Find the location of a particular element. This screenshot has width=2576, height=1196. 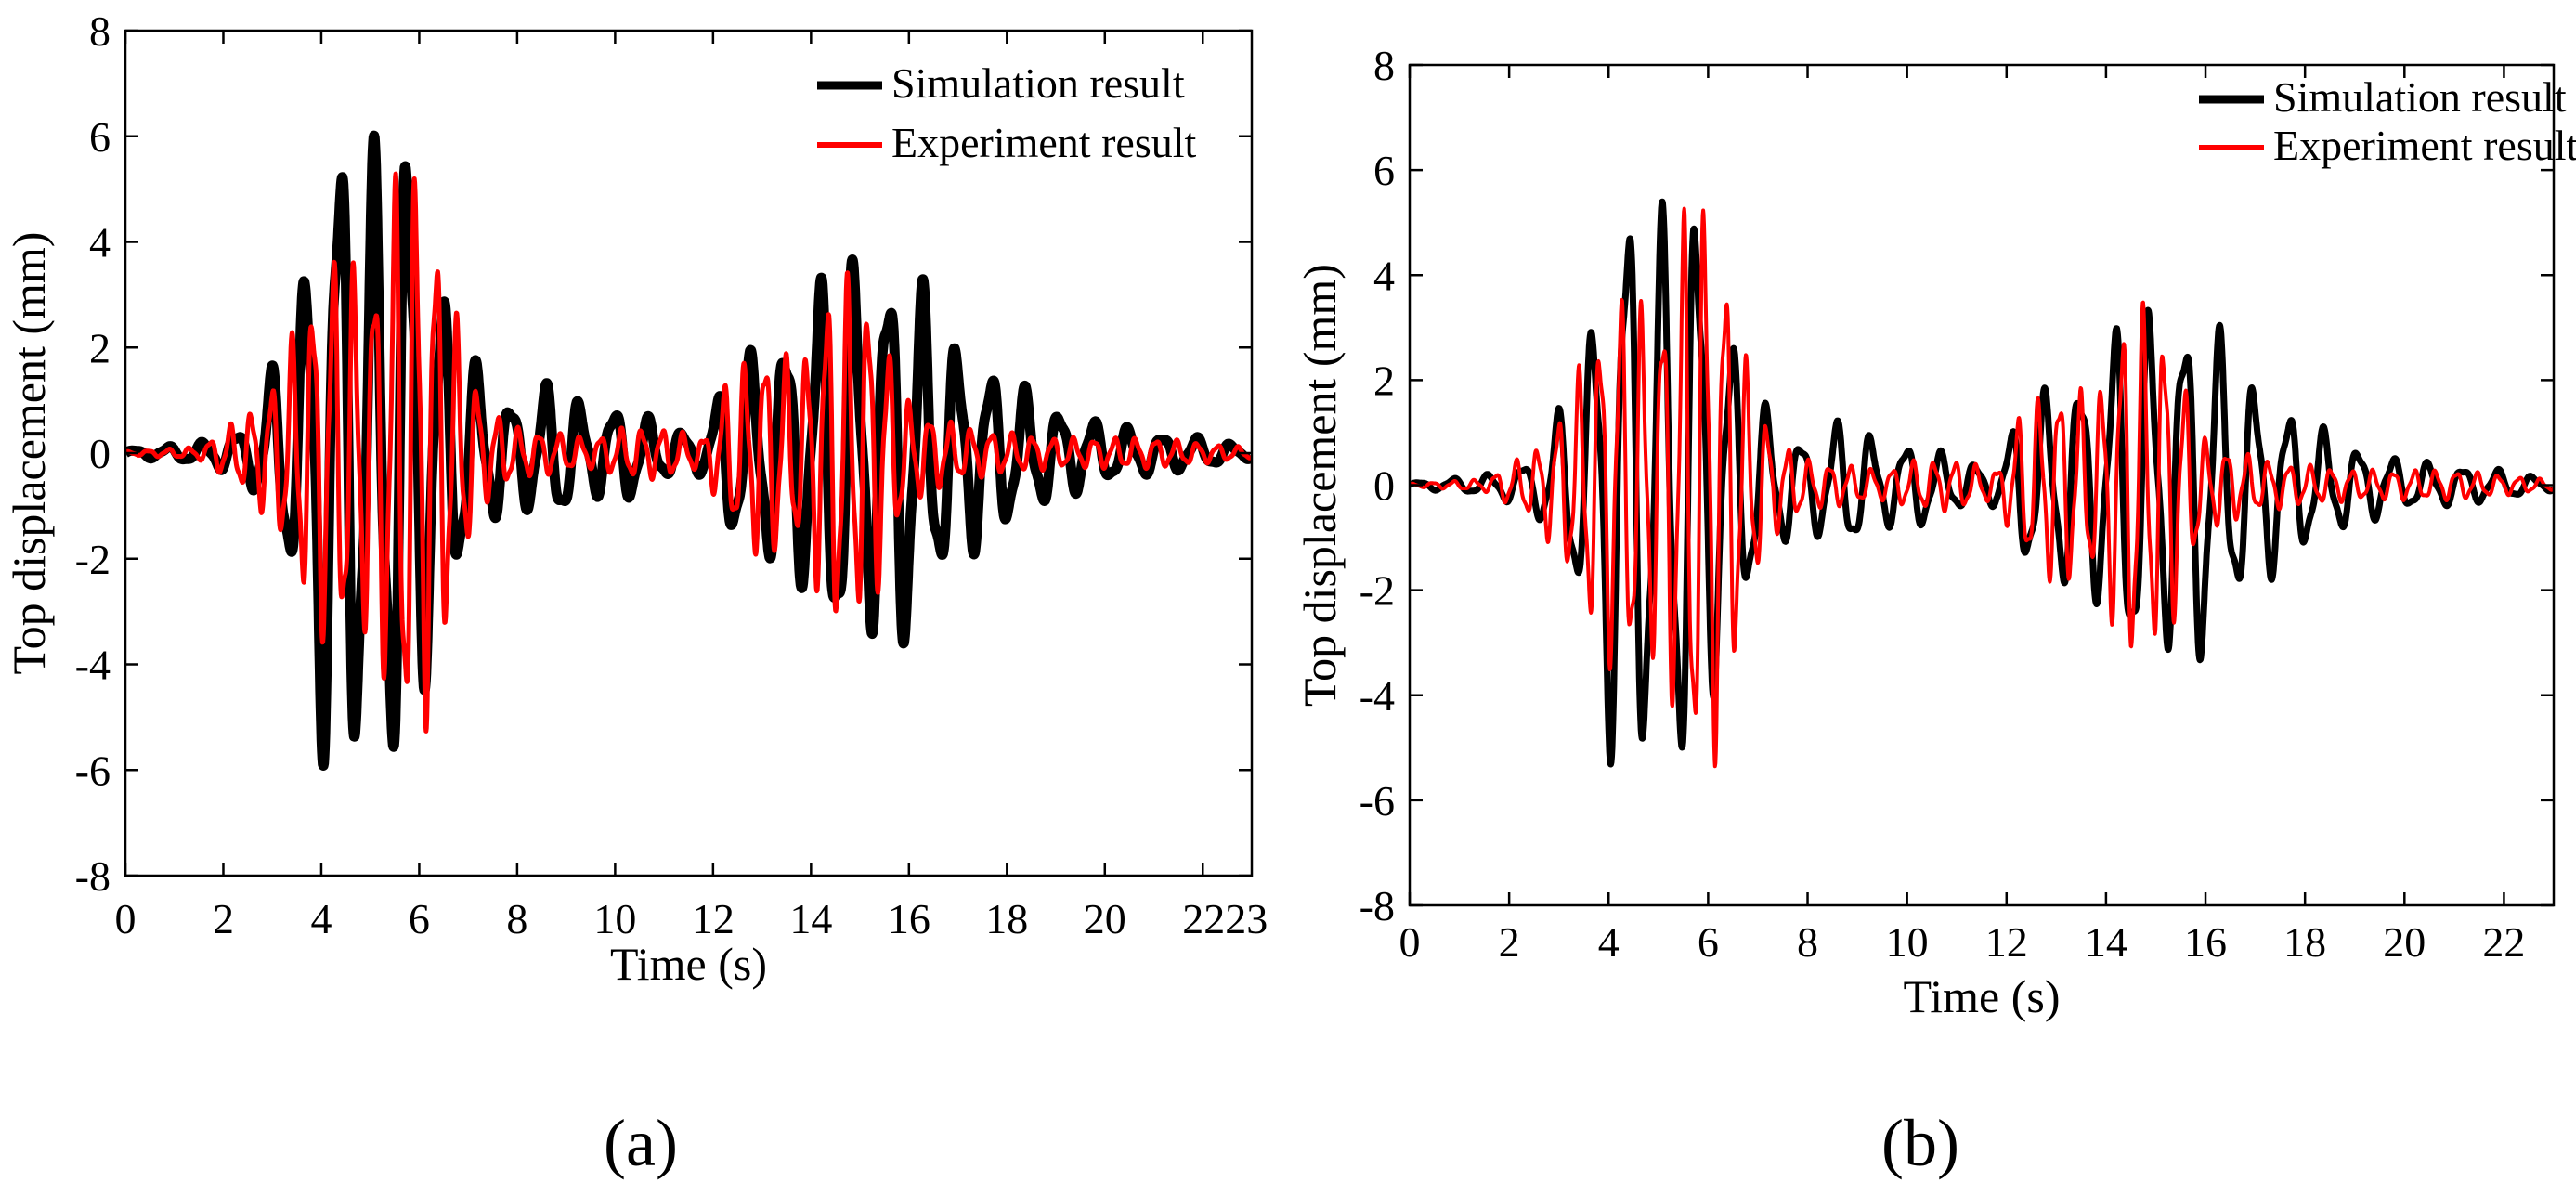

x-tick-label: 2223 is located at coordinates (1225, 918).